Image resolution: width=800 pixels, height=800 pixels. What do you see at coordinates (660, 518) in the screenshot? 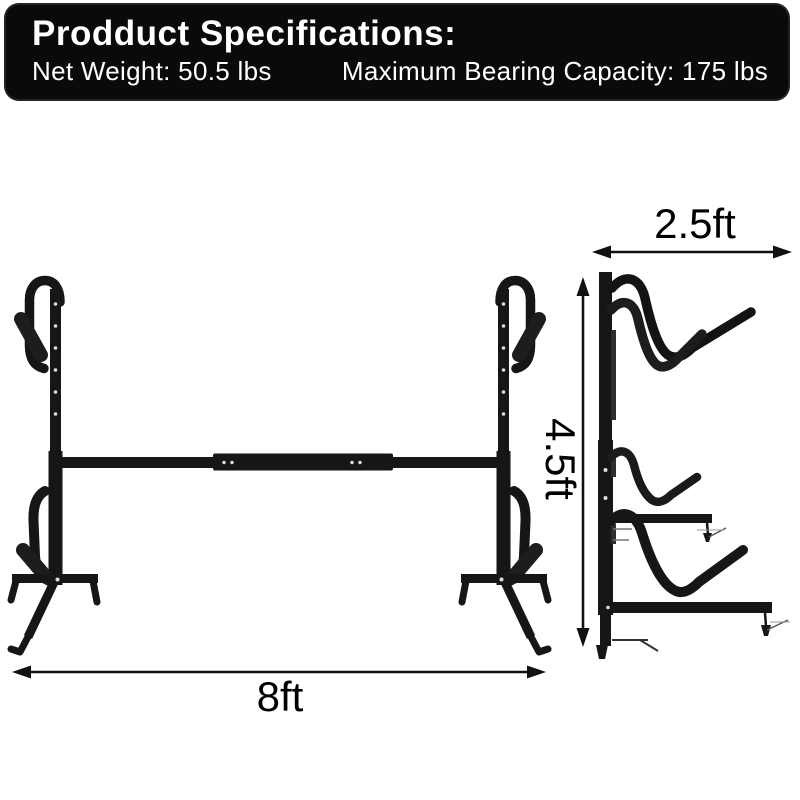
I see `middle-shelf-bar` at bounding box center [660, 518].